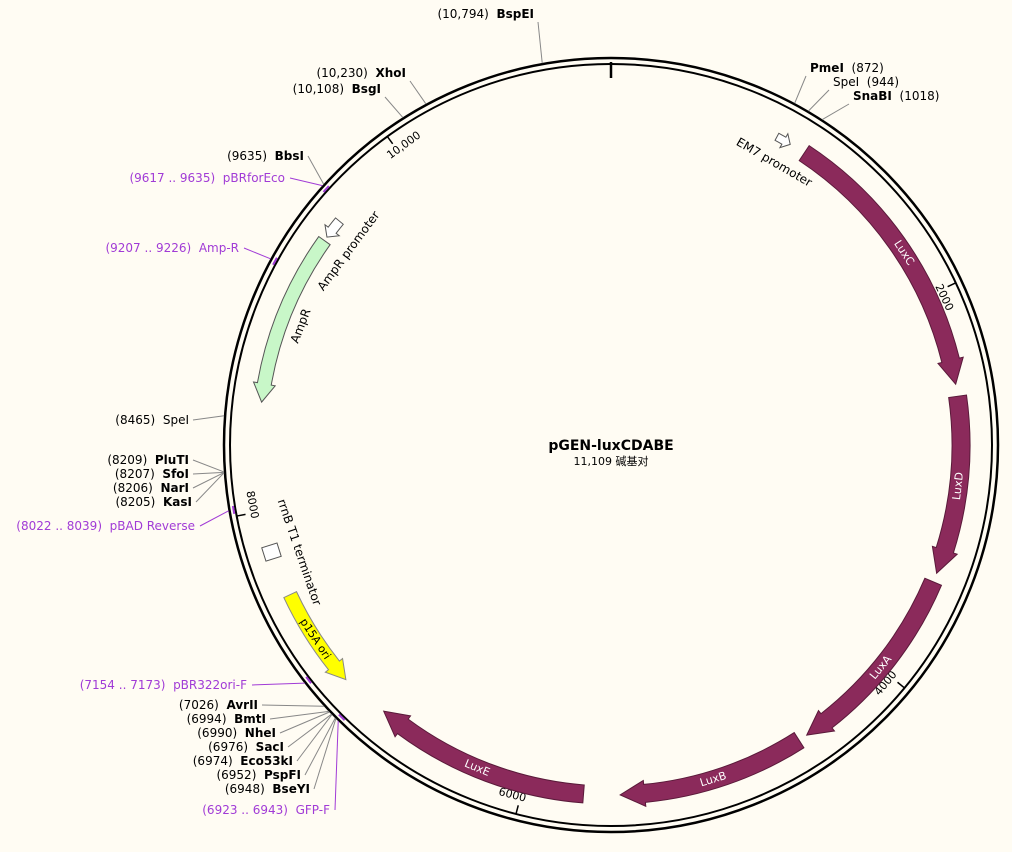  What do you see at coordinates (133, 488) in the screenshot?
I see `site-position: (8206)` at bounding box center [133, 488].